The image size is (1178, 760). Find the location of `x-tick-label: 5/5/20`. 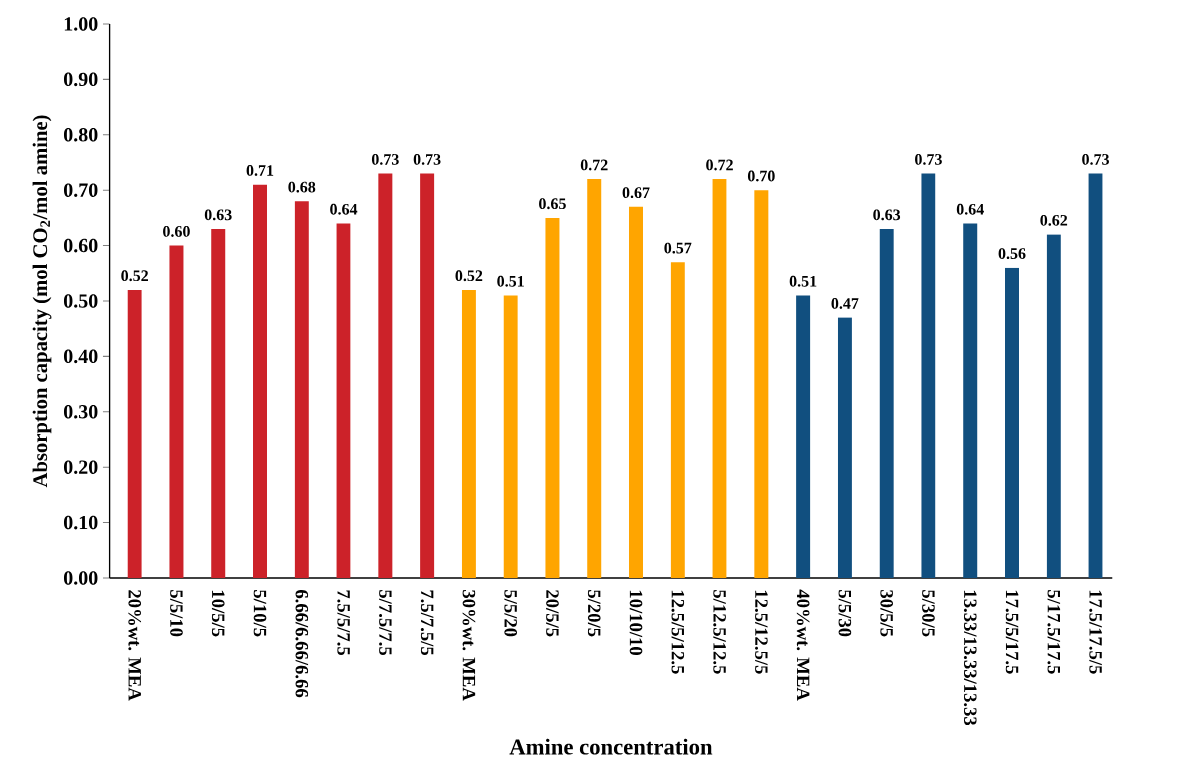

x-tick-label: 5/5/20 is located at coordinates (510, 613).